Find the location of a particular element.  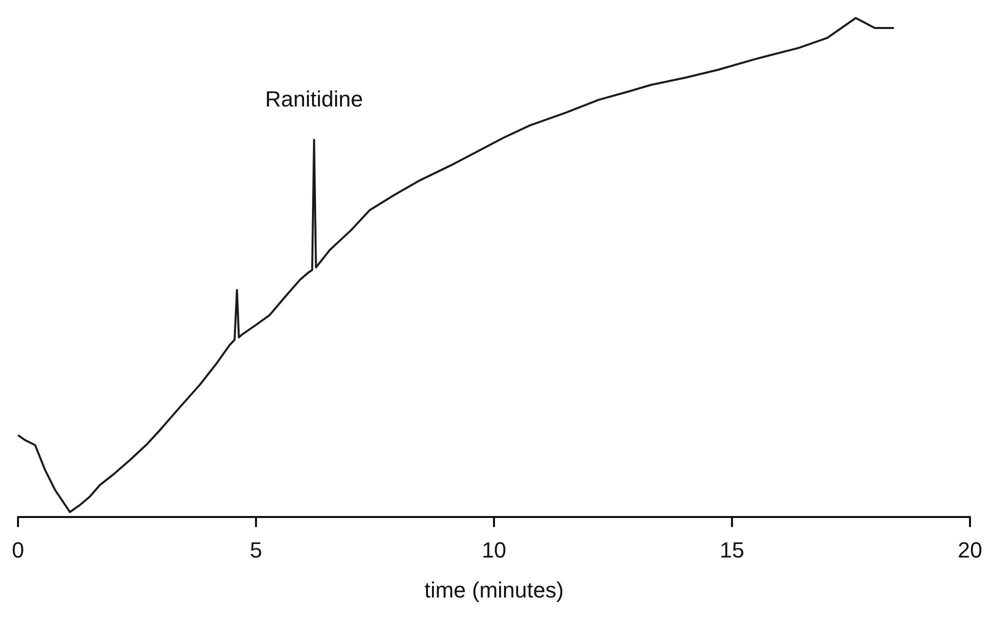

x-tick-label: 15 is located at coordinates (732, 550).